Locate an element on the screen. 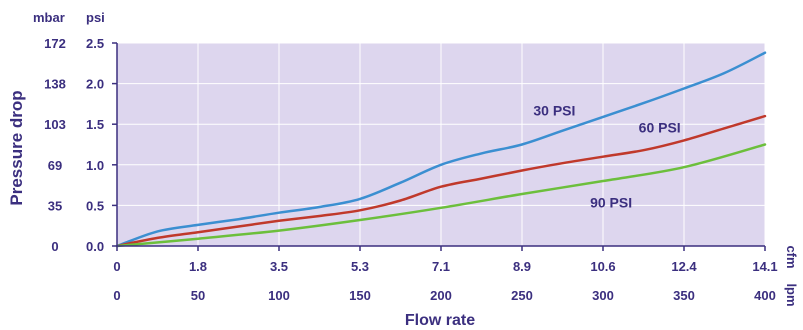  series-label-90-psi: 90 PSI is located at coordinates (611, 203).